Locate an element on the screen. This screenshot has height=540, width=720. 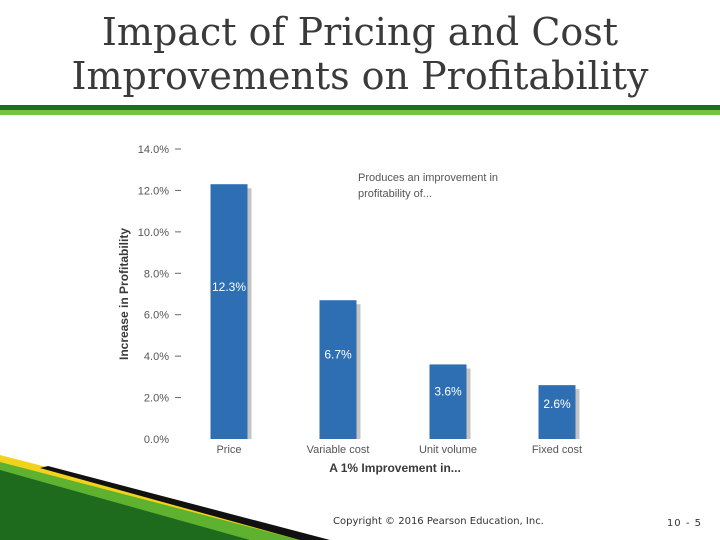
title-rule-light is located at coordinates (360, 112).